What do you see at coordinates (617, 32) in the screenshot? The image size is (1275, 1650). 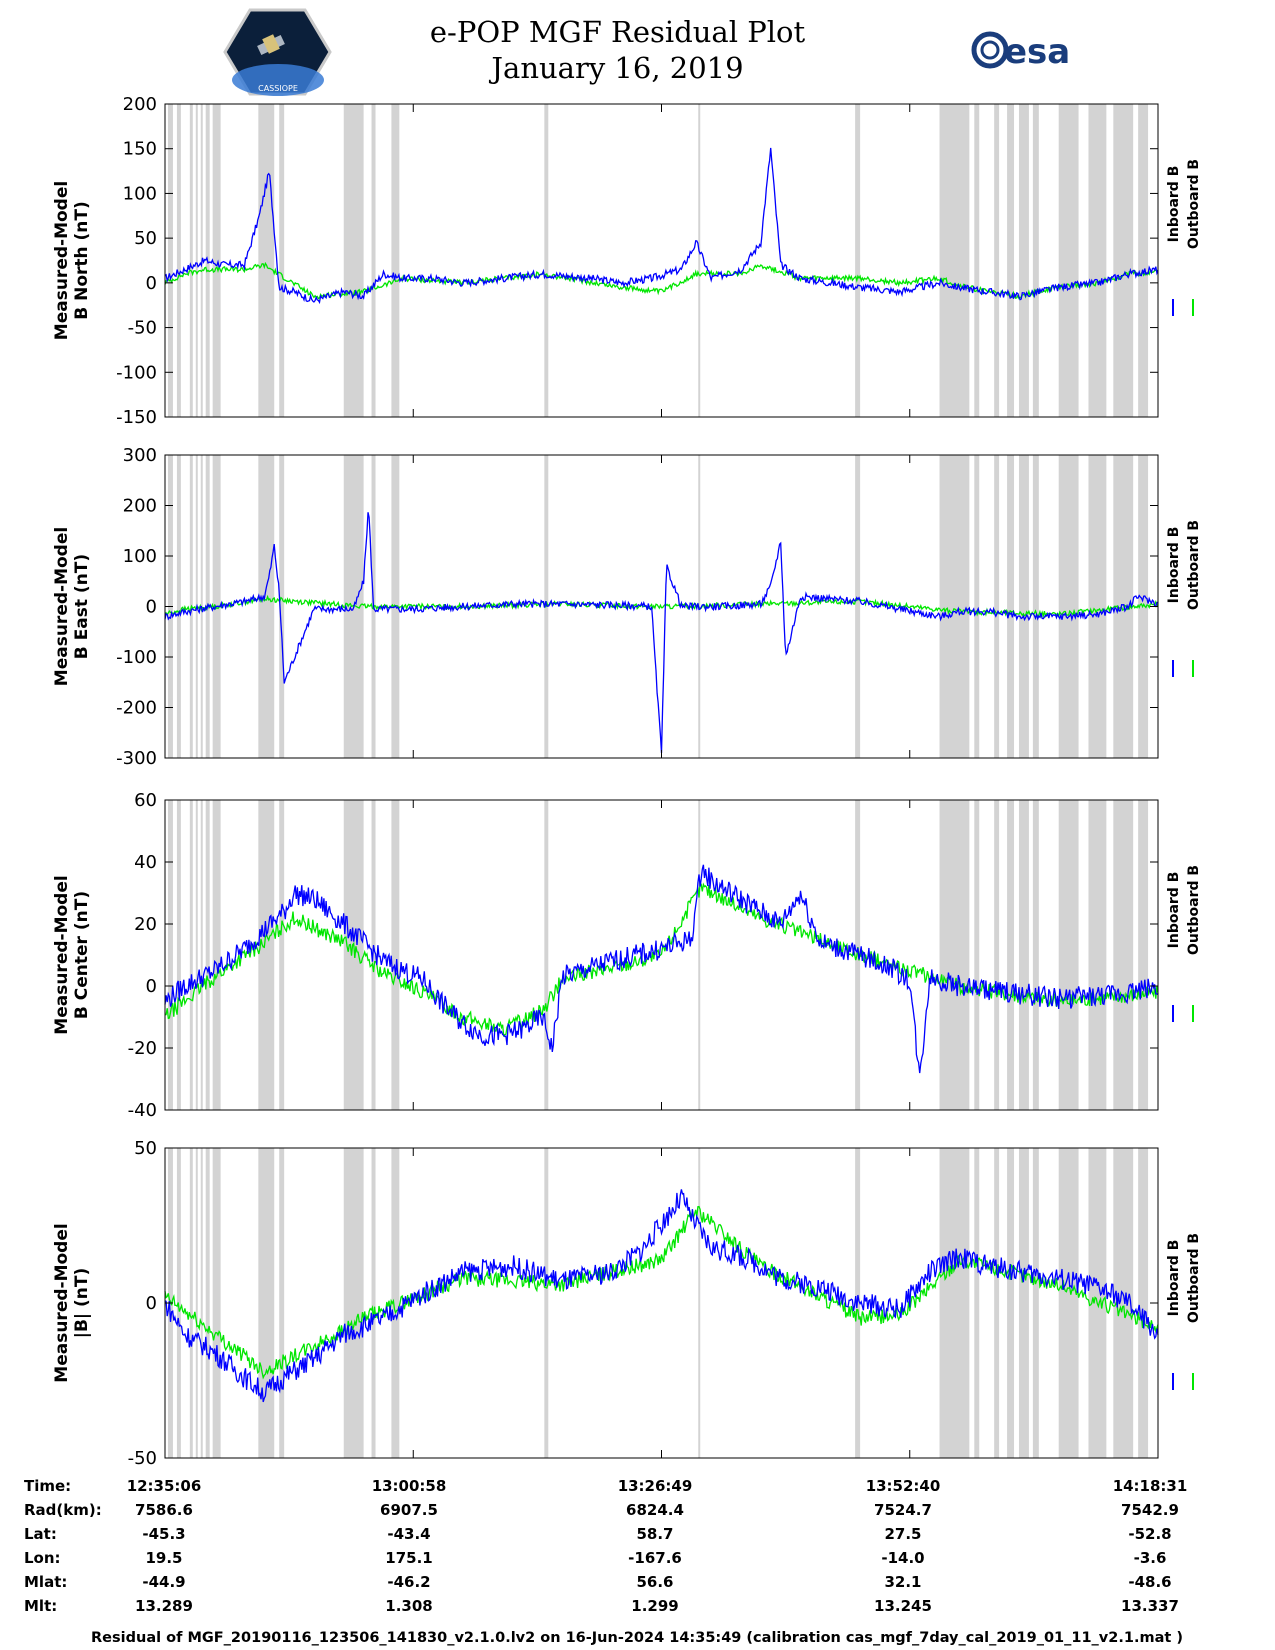 I see `chart-title: e-POP MGF Residual Plot` at bounding box center [617, 32].